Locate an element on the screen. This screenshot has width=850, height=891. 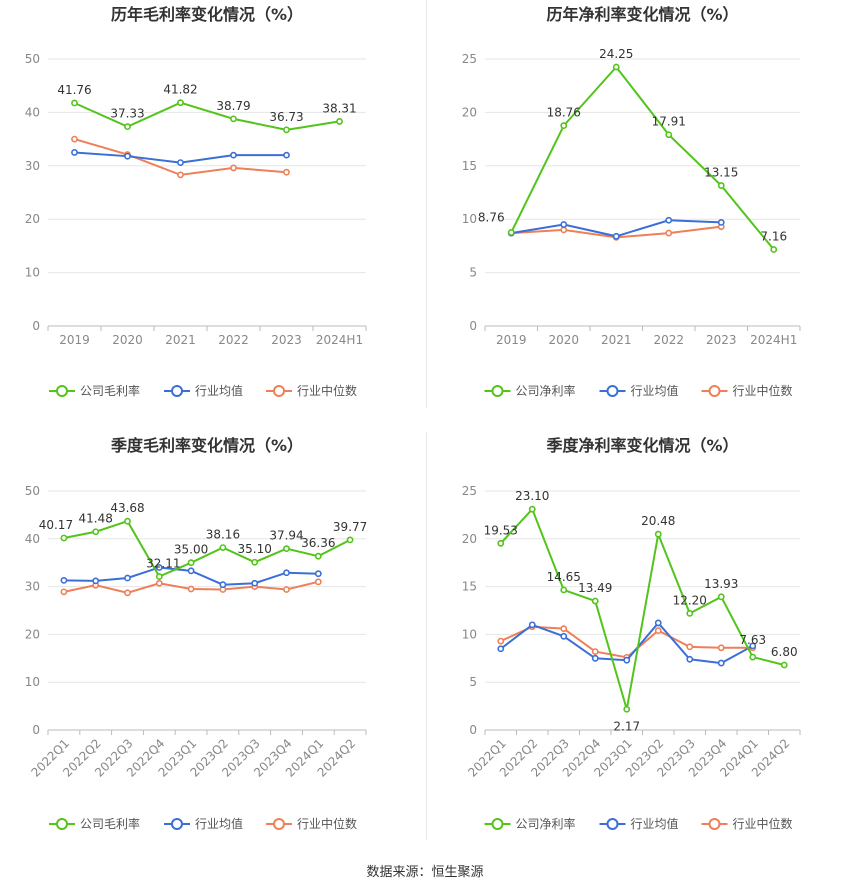
y-tick-label: 15 is located at coordinates (469, 166).